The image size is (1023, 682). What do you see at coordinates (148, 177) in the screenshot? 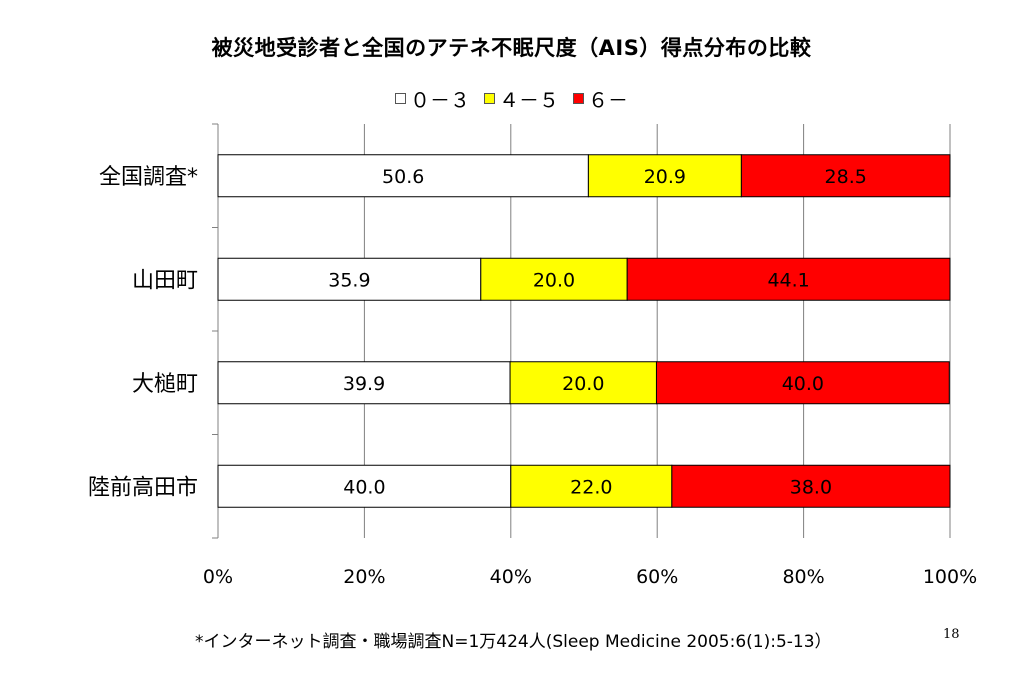
I see `category-label-0: 全国調査*` at bounding box center [148, 177].